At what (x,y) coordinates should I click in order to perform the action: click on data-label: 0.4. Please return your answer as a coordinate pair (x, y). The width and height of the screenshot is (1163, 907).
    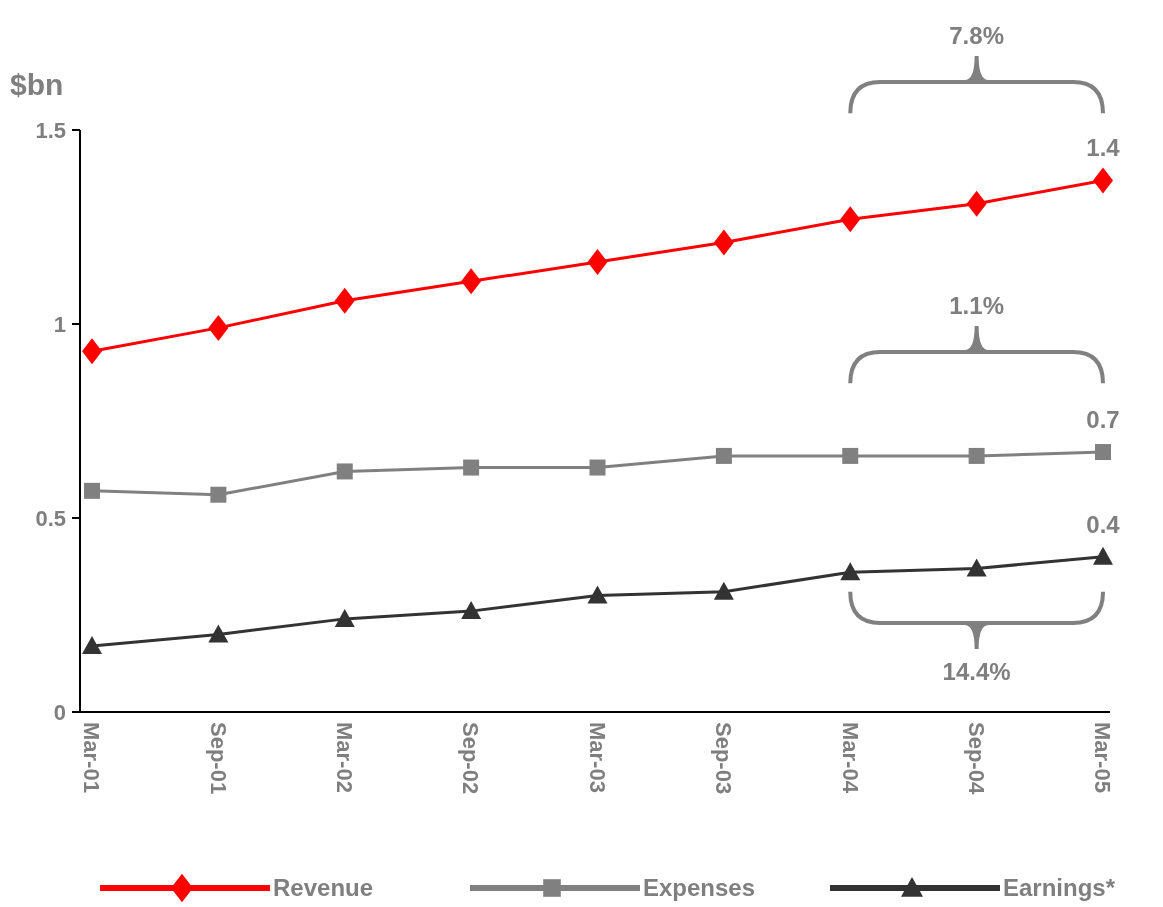
    Looking at the image, I should click on (1103, 524).